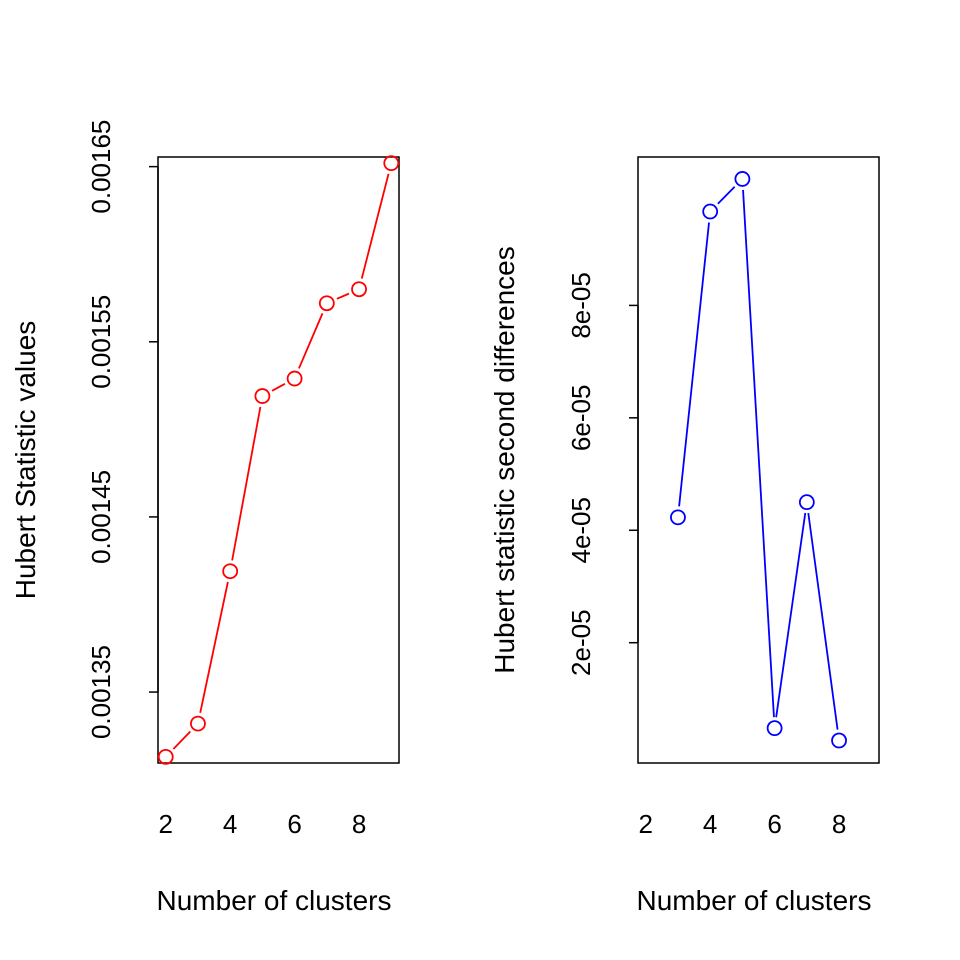  What do you see at coordinates (602, 474) in the screenshot?
I see `right-y-axis: 2e-05 4e-05 6e-05 8e-05` at bounding box center [602, 474].